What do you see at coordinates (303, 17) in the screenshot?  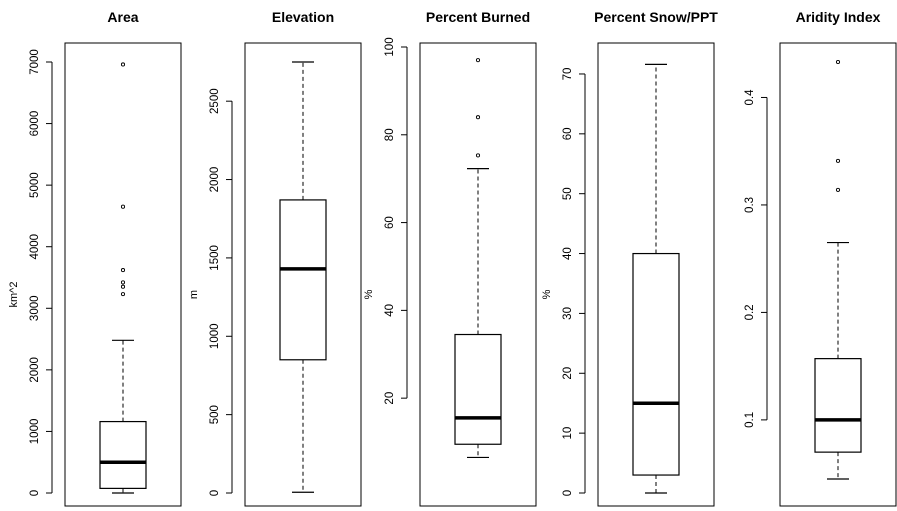 I see `panel-title: Elevation` at bounding box center [303, 17].